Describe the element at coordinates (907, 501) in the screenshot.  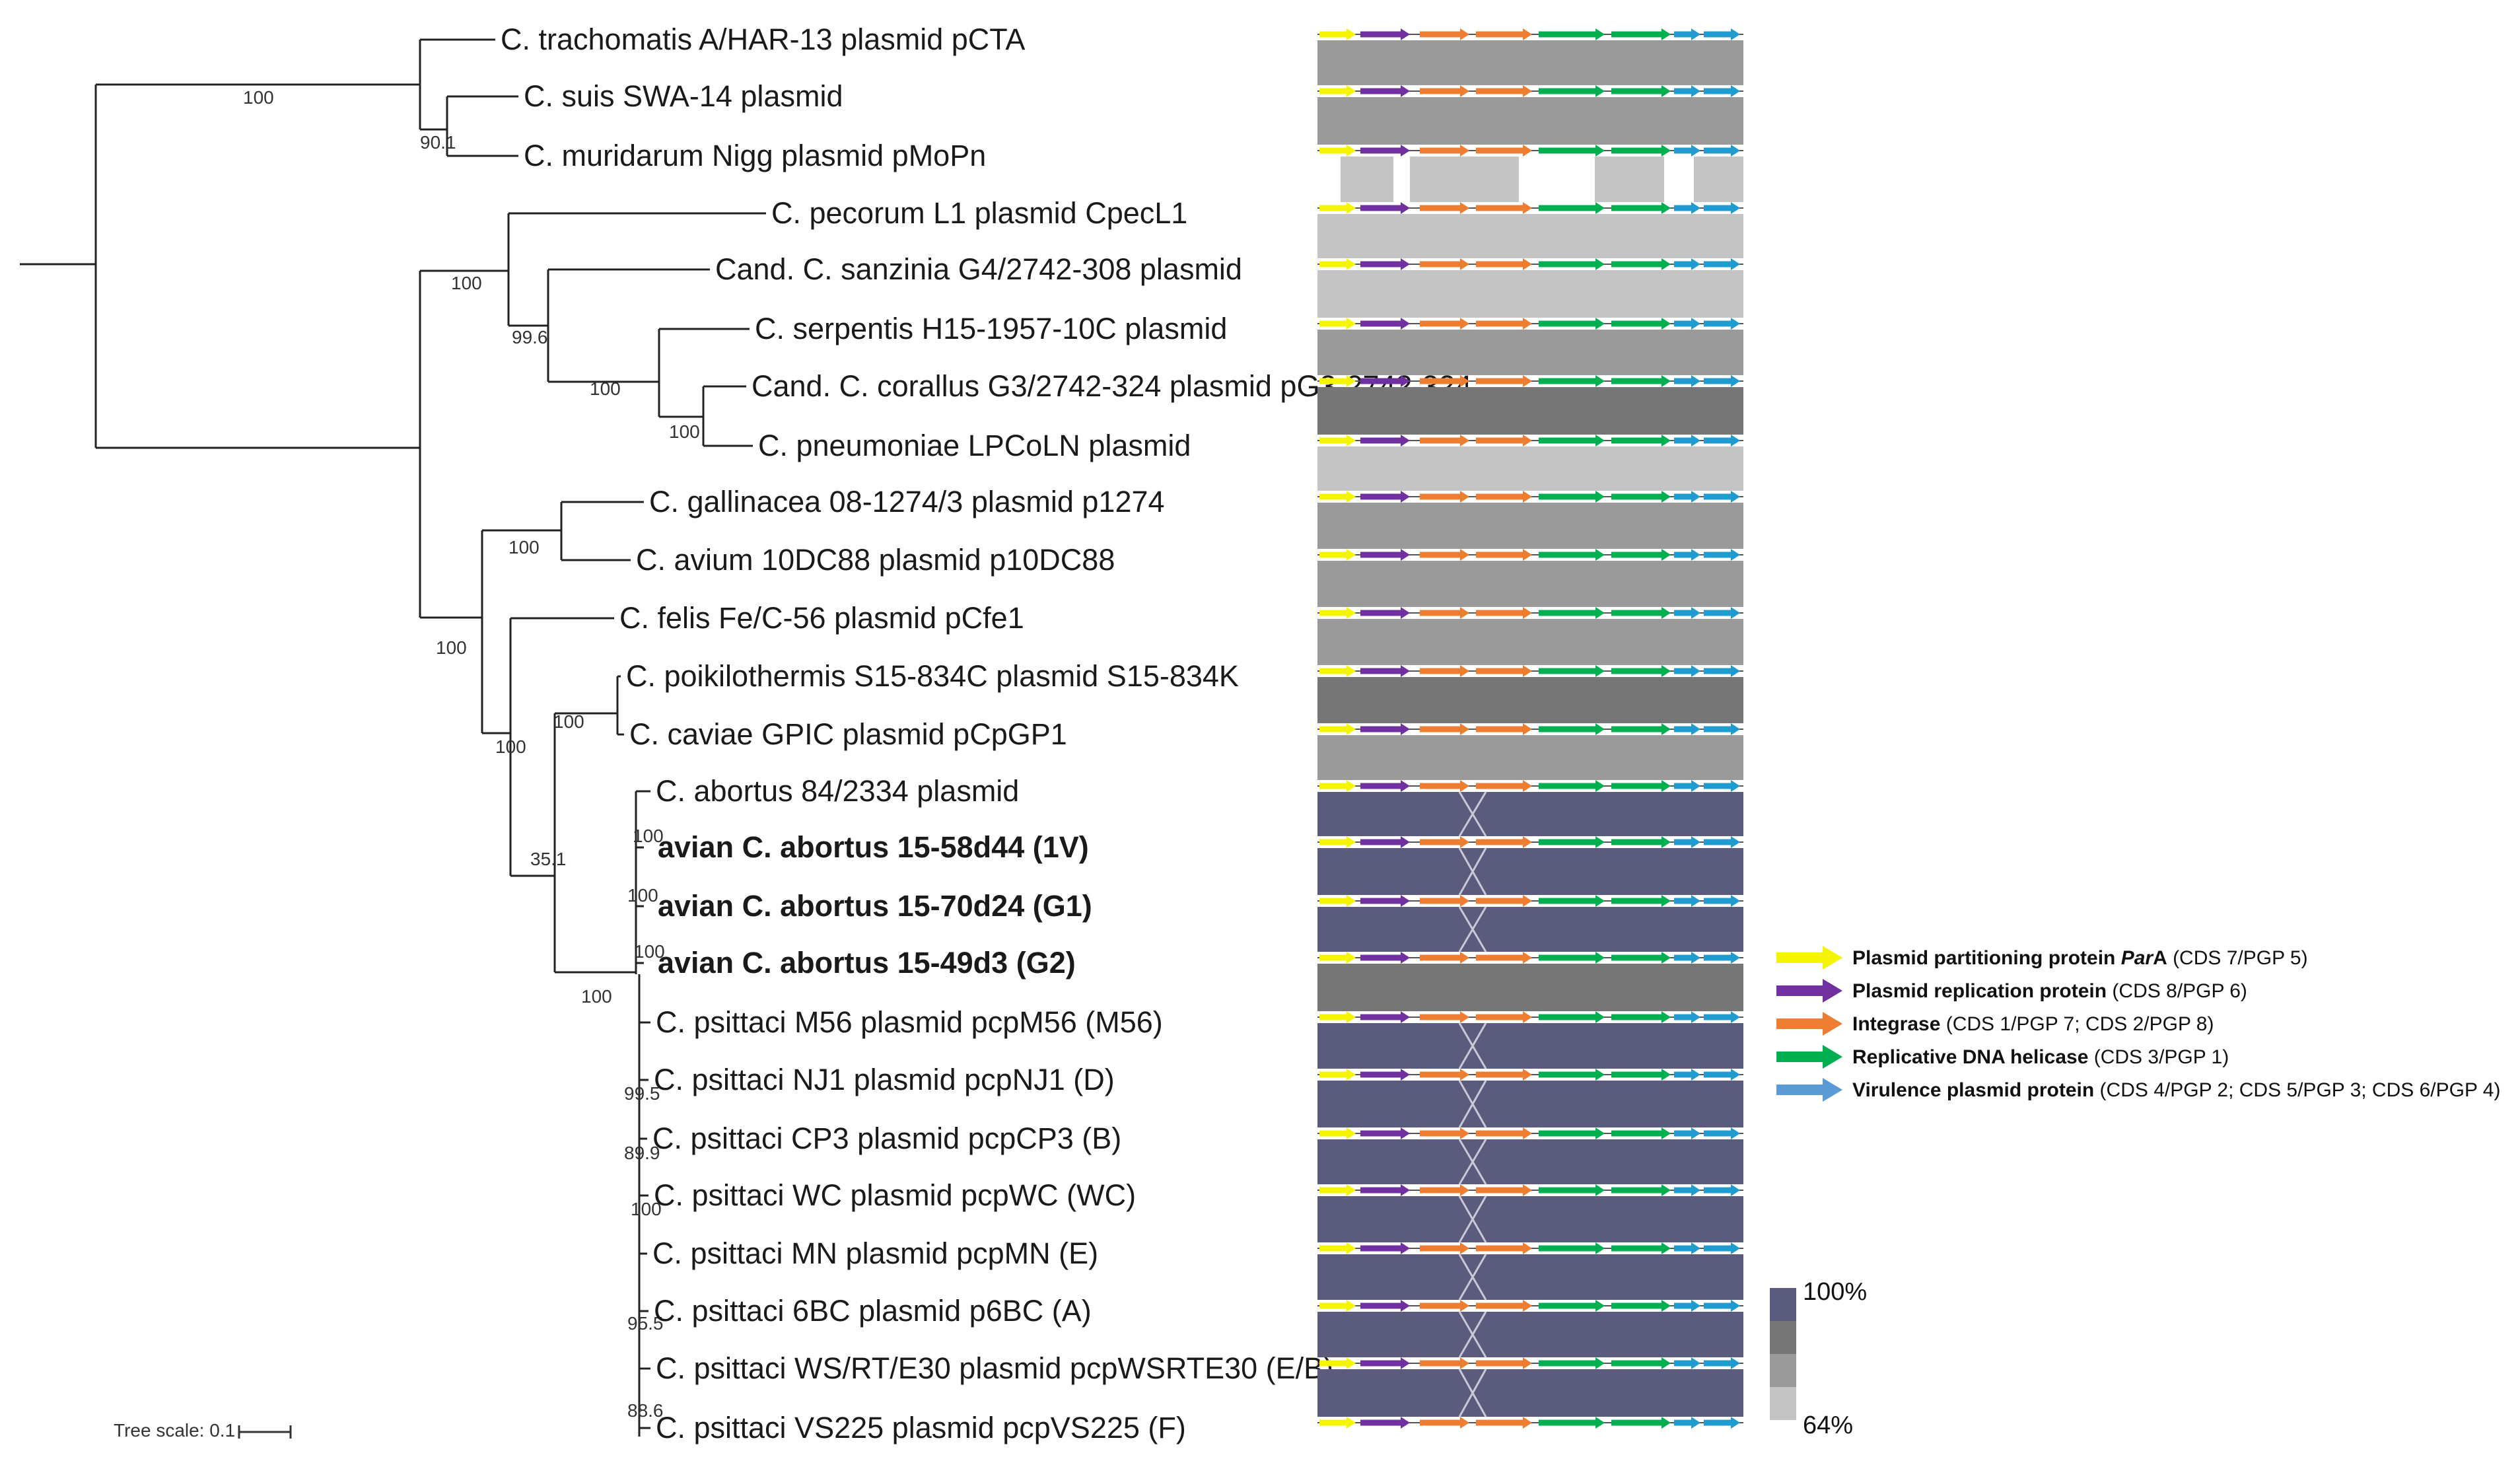
I see `tip-label-t9: C. gallinacea 08-1274/3 plasmid p1274` at that location.